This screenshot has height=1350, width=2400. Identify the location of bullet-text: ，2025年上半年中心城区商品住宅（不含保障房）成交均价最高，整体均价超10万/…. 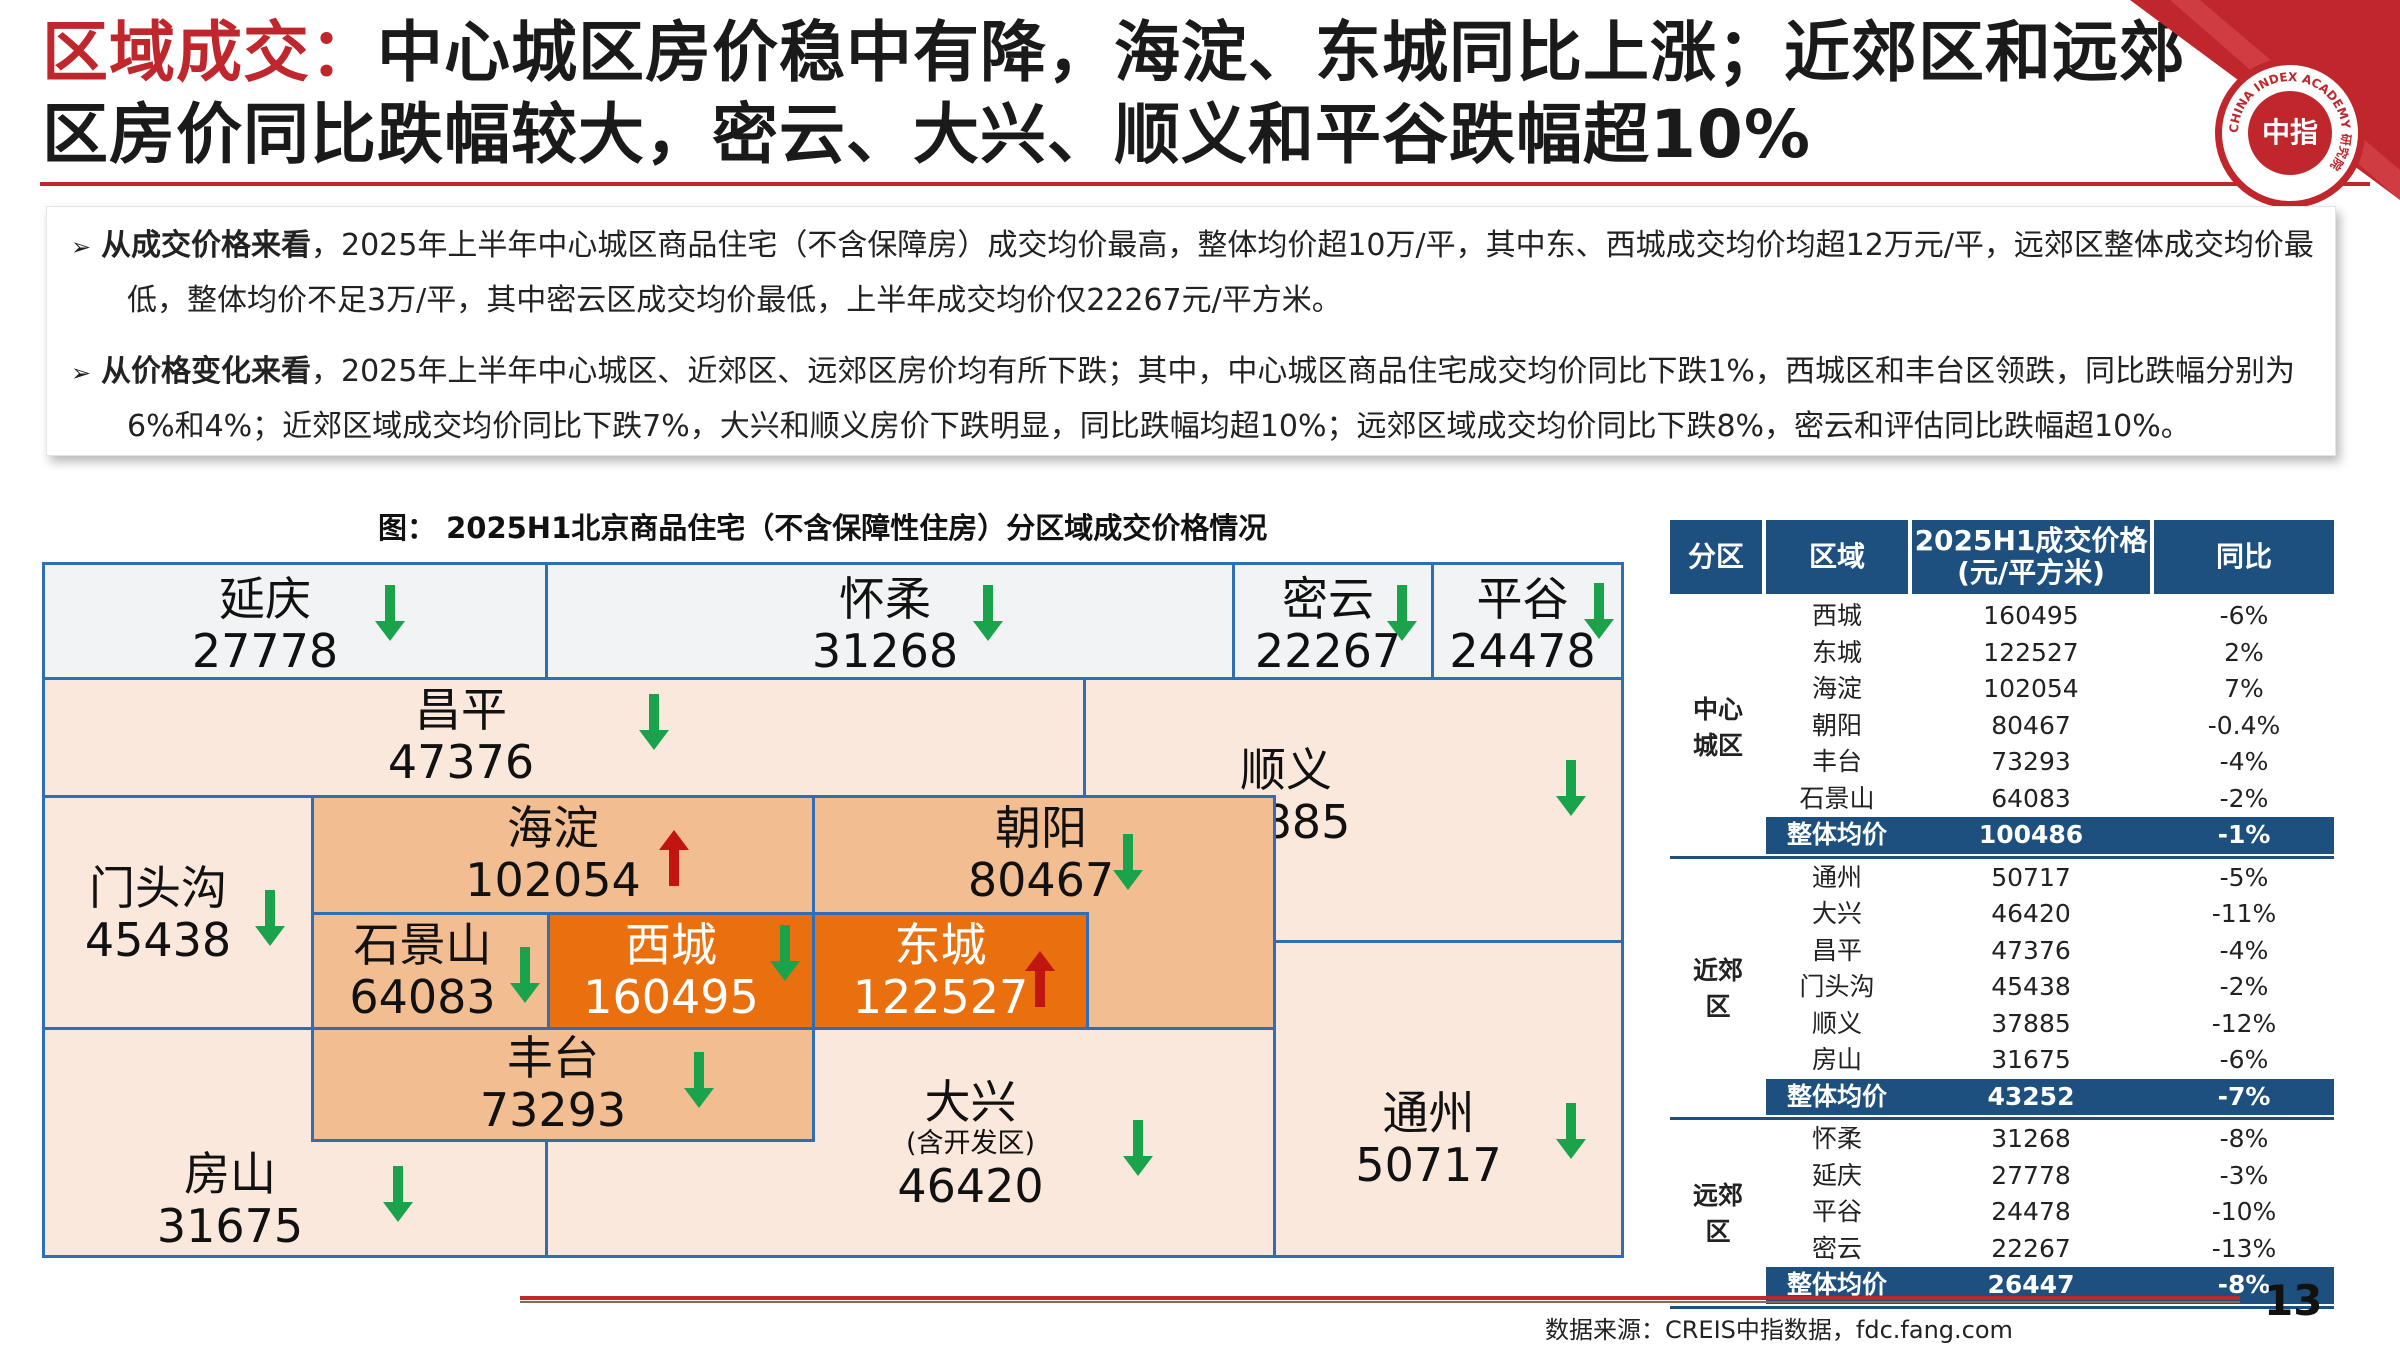
(1312, 245).